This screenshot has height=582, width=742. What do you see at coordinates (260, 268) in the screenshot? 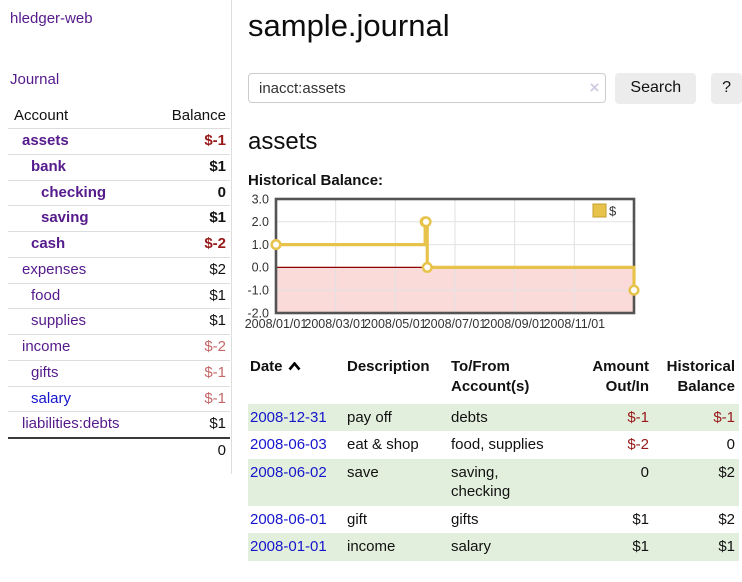
I see `y-axis-tick-label: 0.0` at bounding box center [260, 268].